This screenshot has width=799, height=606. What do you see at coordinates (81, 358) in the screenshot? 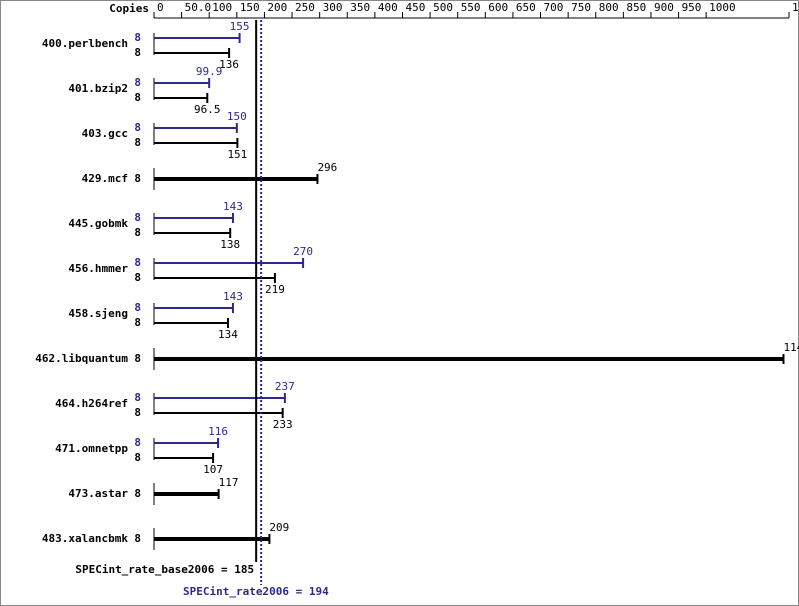
I see `category-label: 462.libquantum` at bounding box center [81, 358].